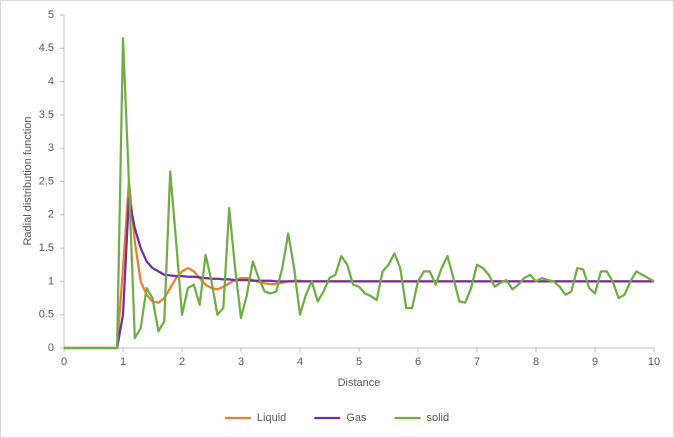 The height and width of the screenshot is (438, 674). Describe the element at coordinates (46, 48) in the screenshot. I see `y-tick-label: 4.5` at that location.